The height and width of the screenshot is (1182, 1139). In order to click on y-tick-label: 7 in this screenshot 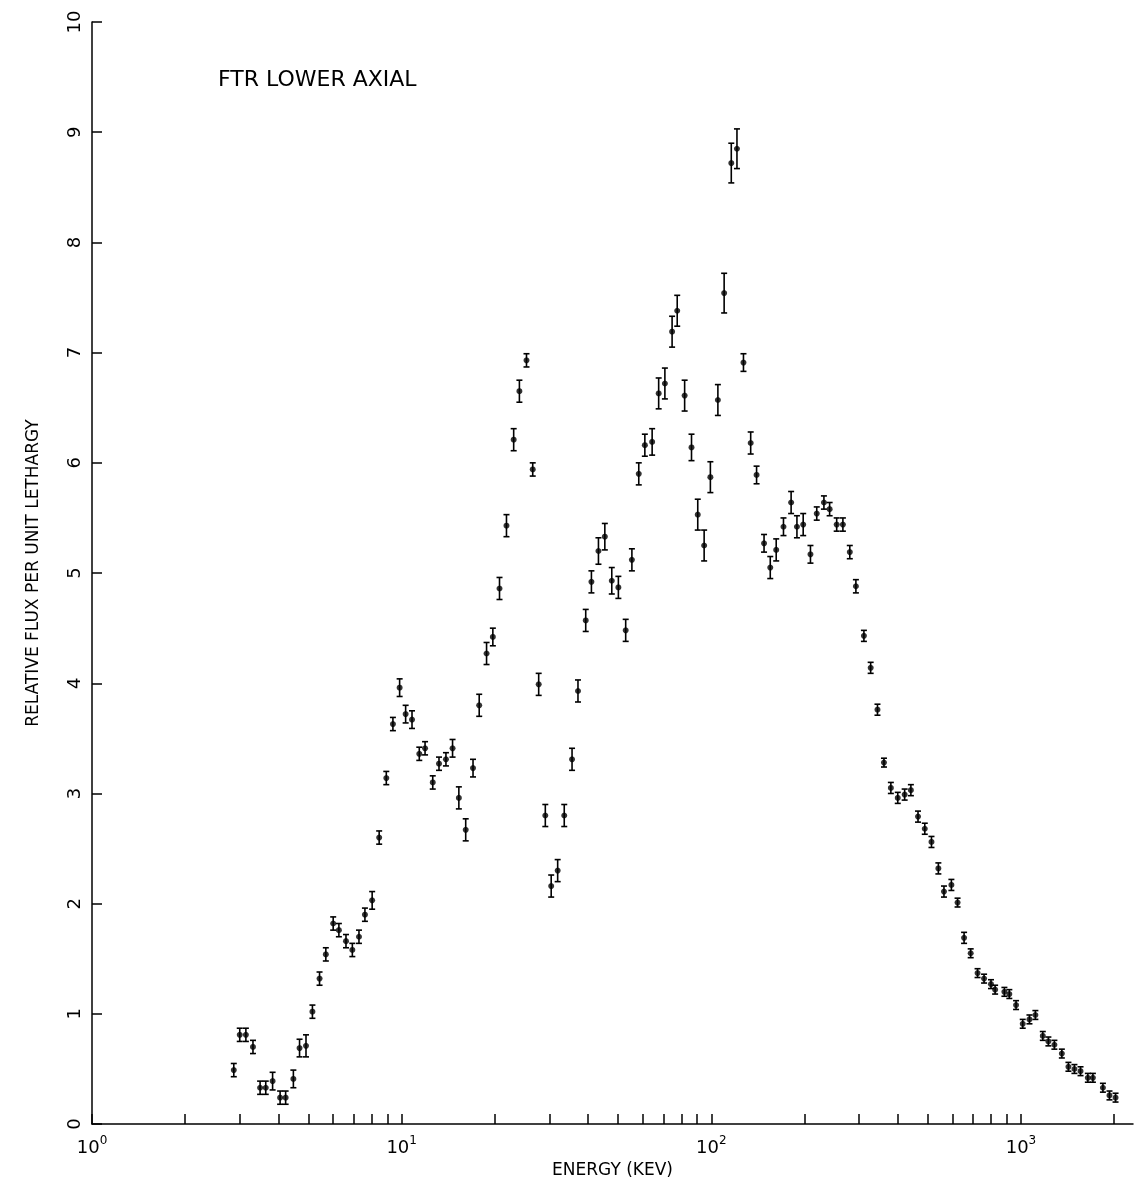, I will do `click(73, 352)`.